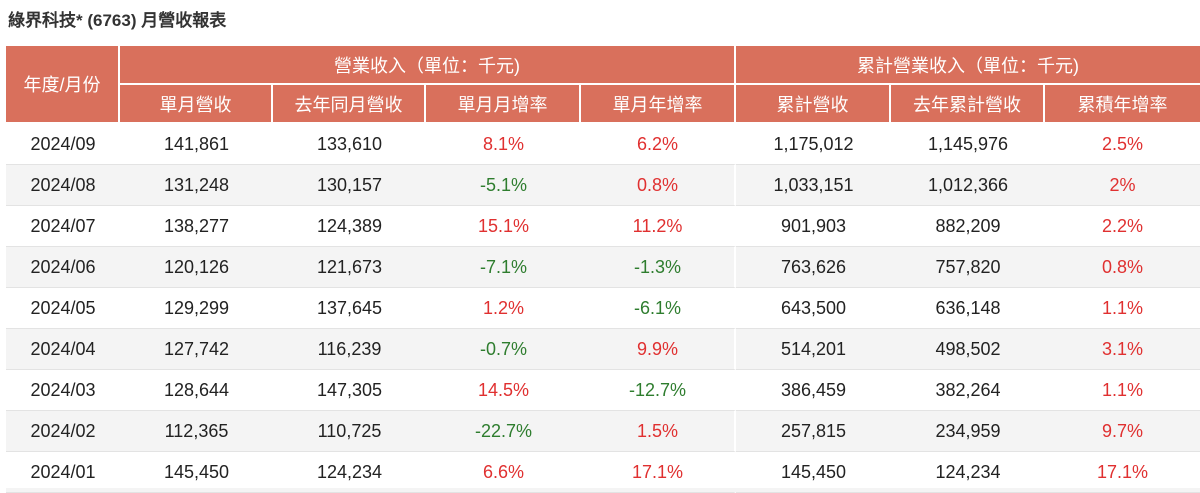 The image size is (1200, 493). What do you see at coordinates (1122, 431) in the screenshot?
I see `cell-cumulative-yoy: 9.7%` at bounding box center [1122, 431].